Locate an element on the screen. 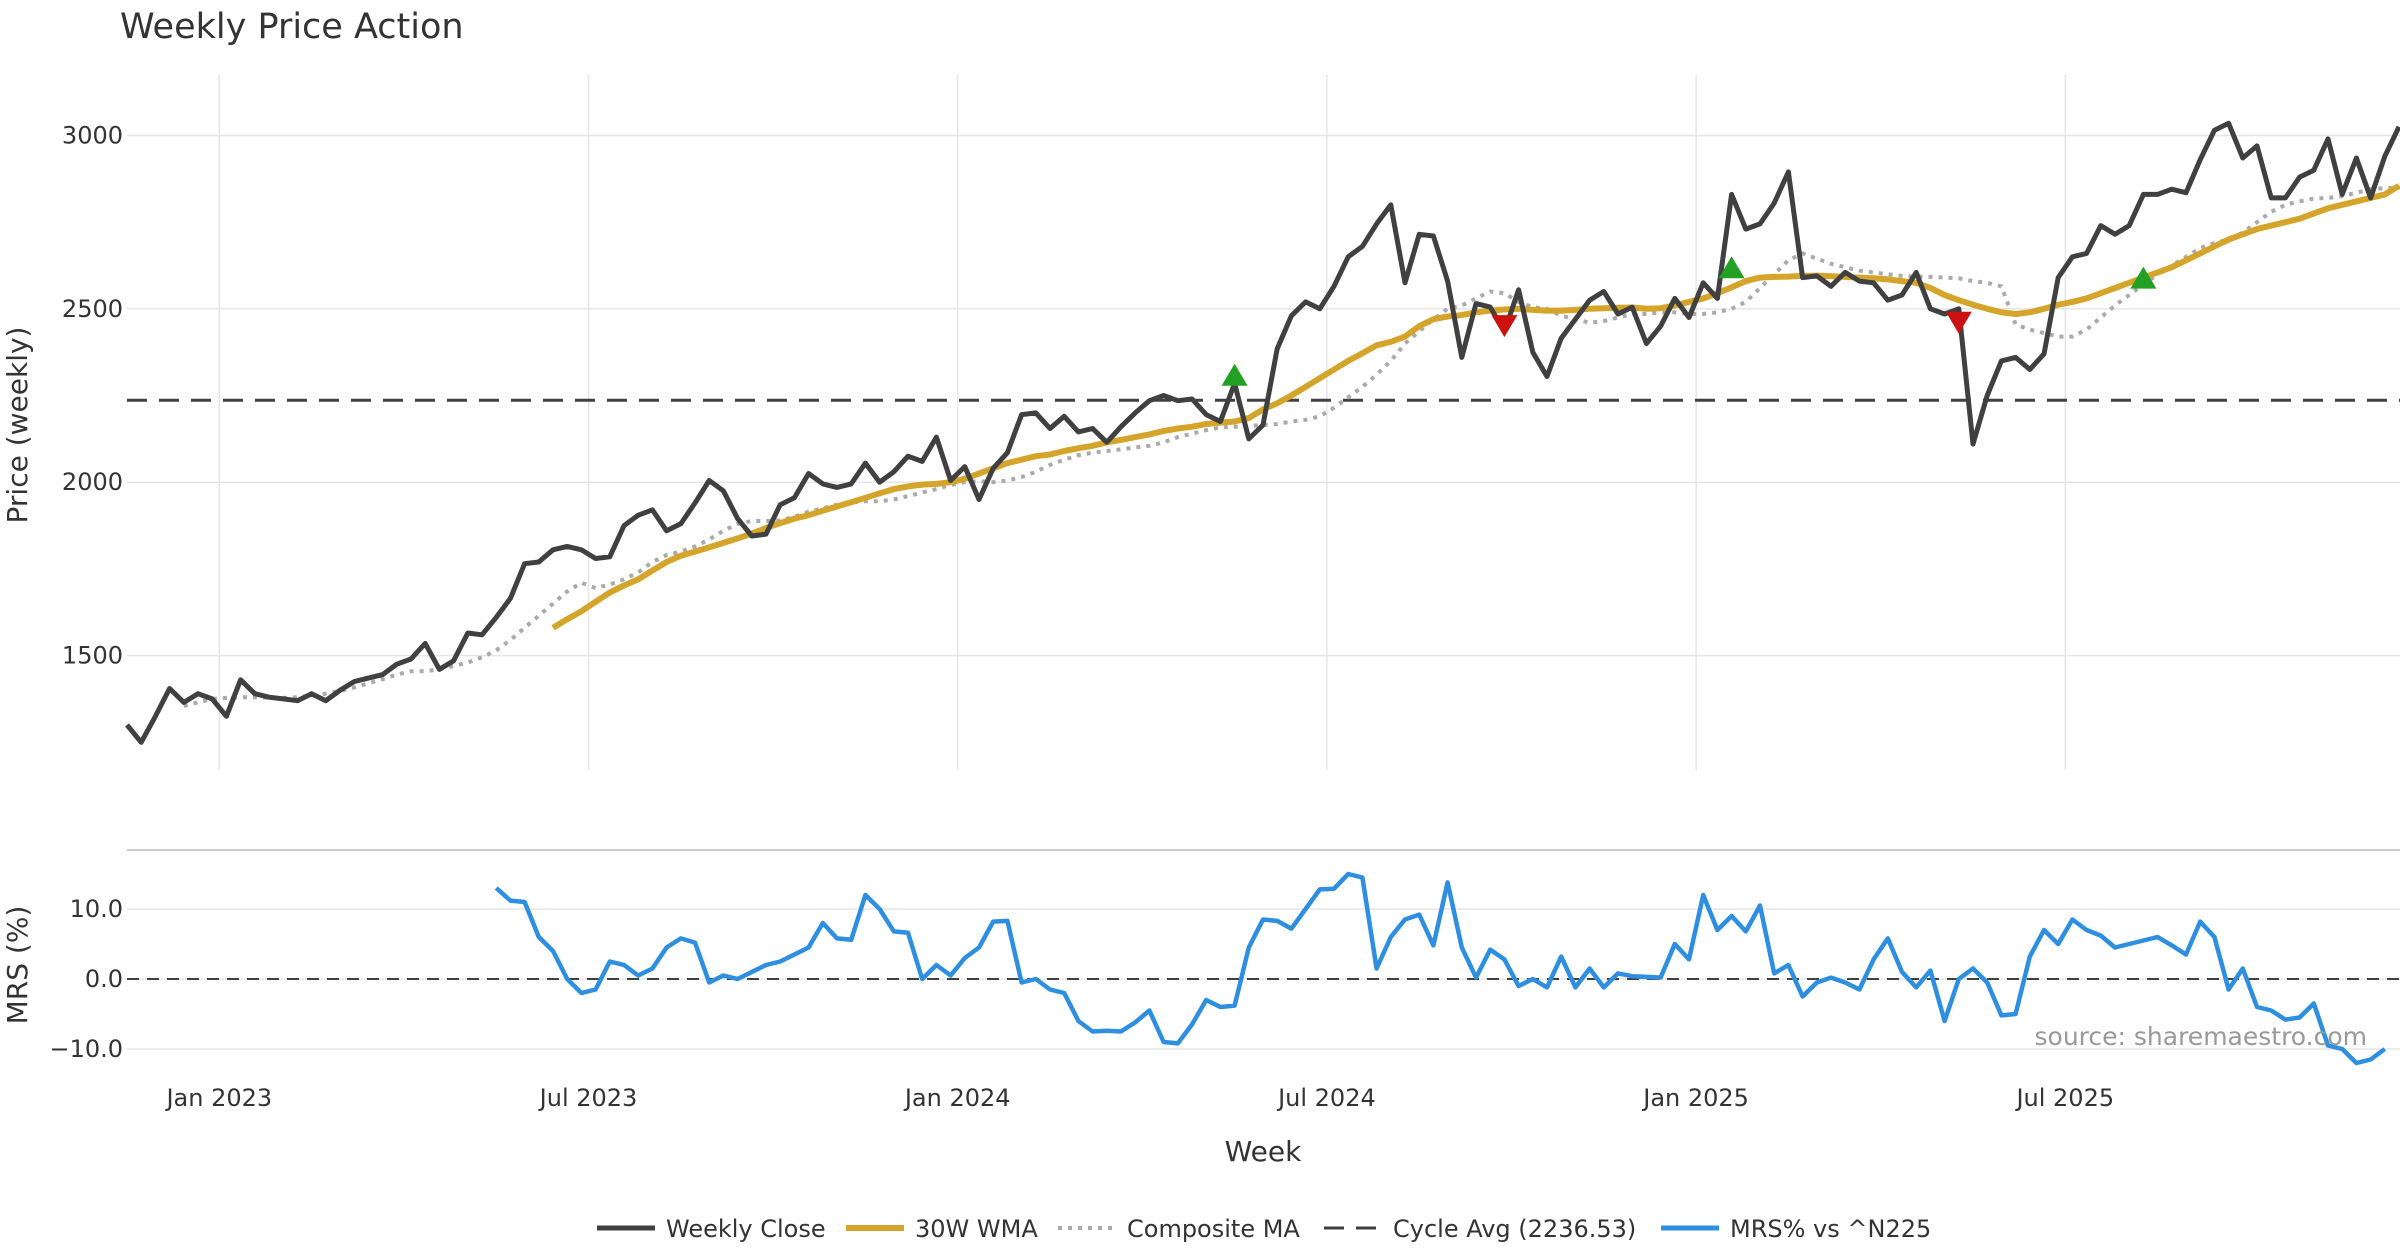 The height and width of the screenshot is (1260, 2400). x-tick-label: Jul 2023 is located at coordinates (588, 1098).